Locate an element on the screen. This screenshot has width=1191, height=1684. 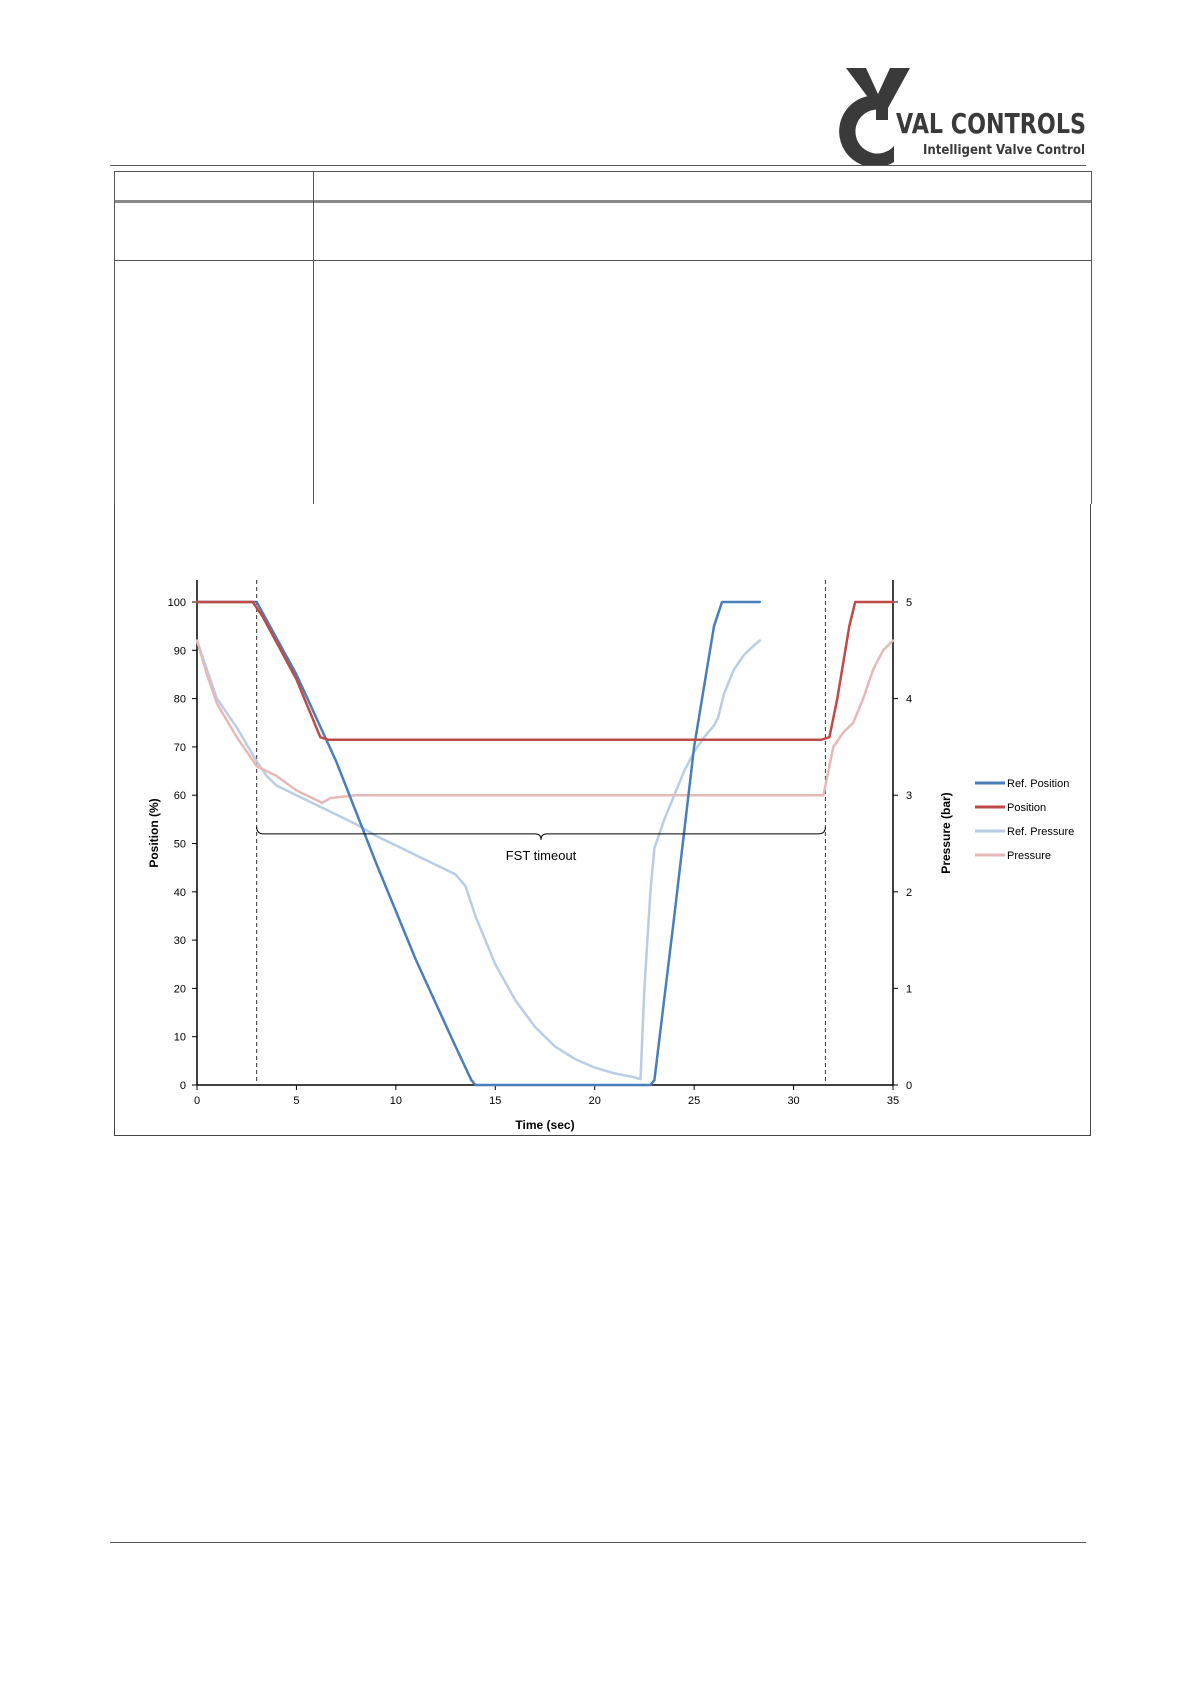
series-line-pressure is located at coordinates (545, 722).